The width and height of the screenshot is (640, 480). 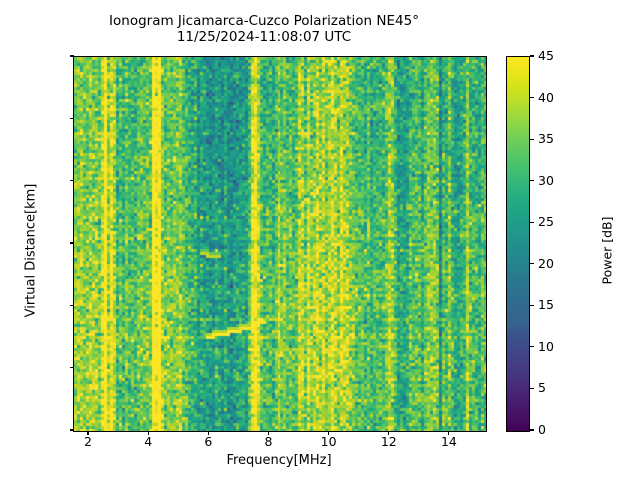 What do you see at coordinates (546, 55) in the screenshot?
I see `colorbar-tick-label: 45` at bounding box center [546, 55].